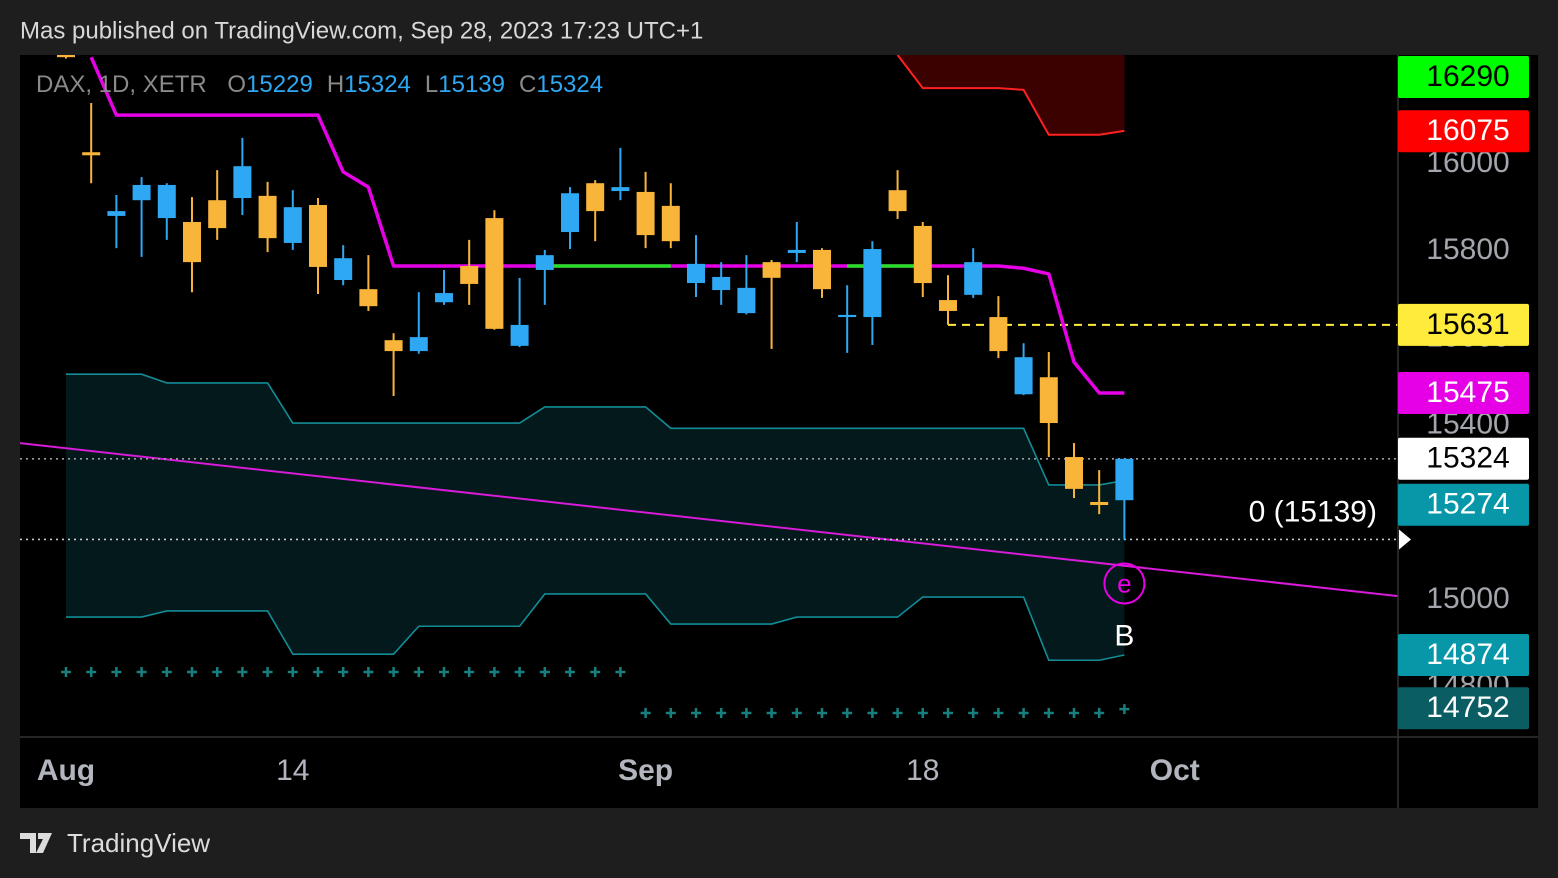 This screenshot has width=1558, height=878. Describe the element at coordinates (292, 770) in the screenshot. I see `x-tick-label: 14` at that location.